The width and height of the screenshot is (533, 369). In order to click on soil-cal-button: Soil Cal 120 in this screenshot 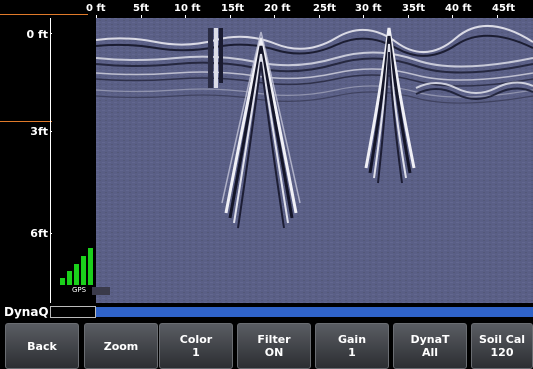, I will do `click(502, 346)`.